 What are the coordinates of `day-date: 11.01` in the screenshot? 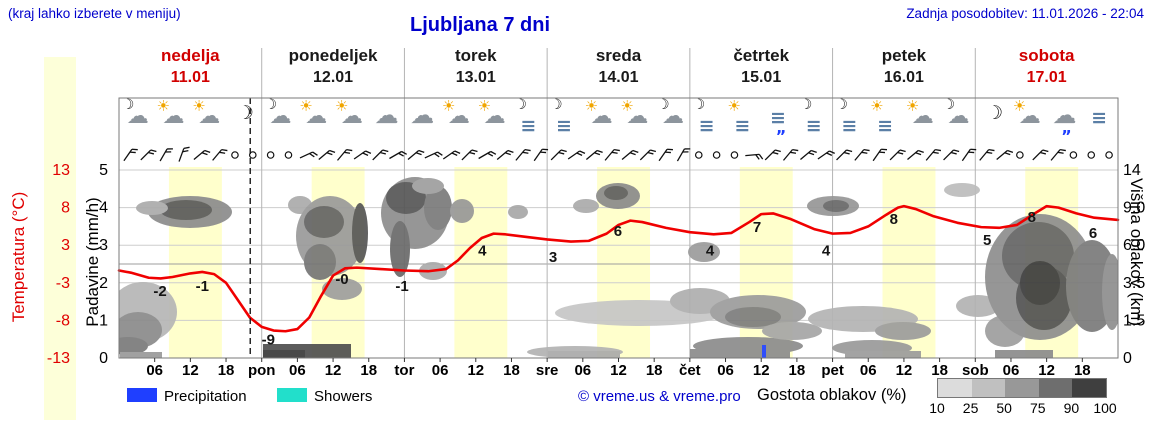 It's located at (190, 77).